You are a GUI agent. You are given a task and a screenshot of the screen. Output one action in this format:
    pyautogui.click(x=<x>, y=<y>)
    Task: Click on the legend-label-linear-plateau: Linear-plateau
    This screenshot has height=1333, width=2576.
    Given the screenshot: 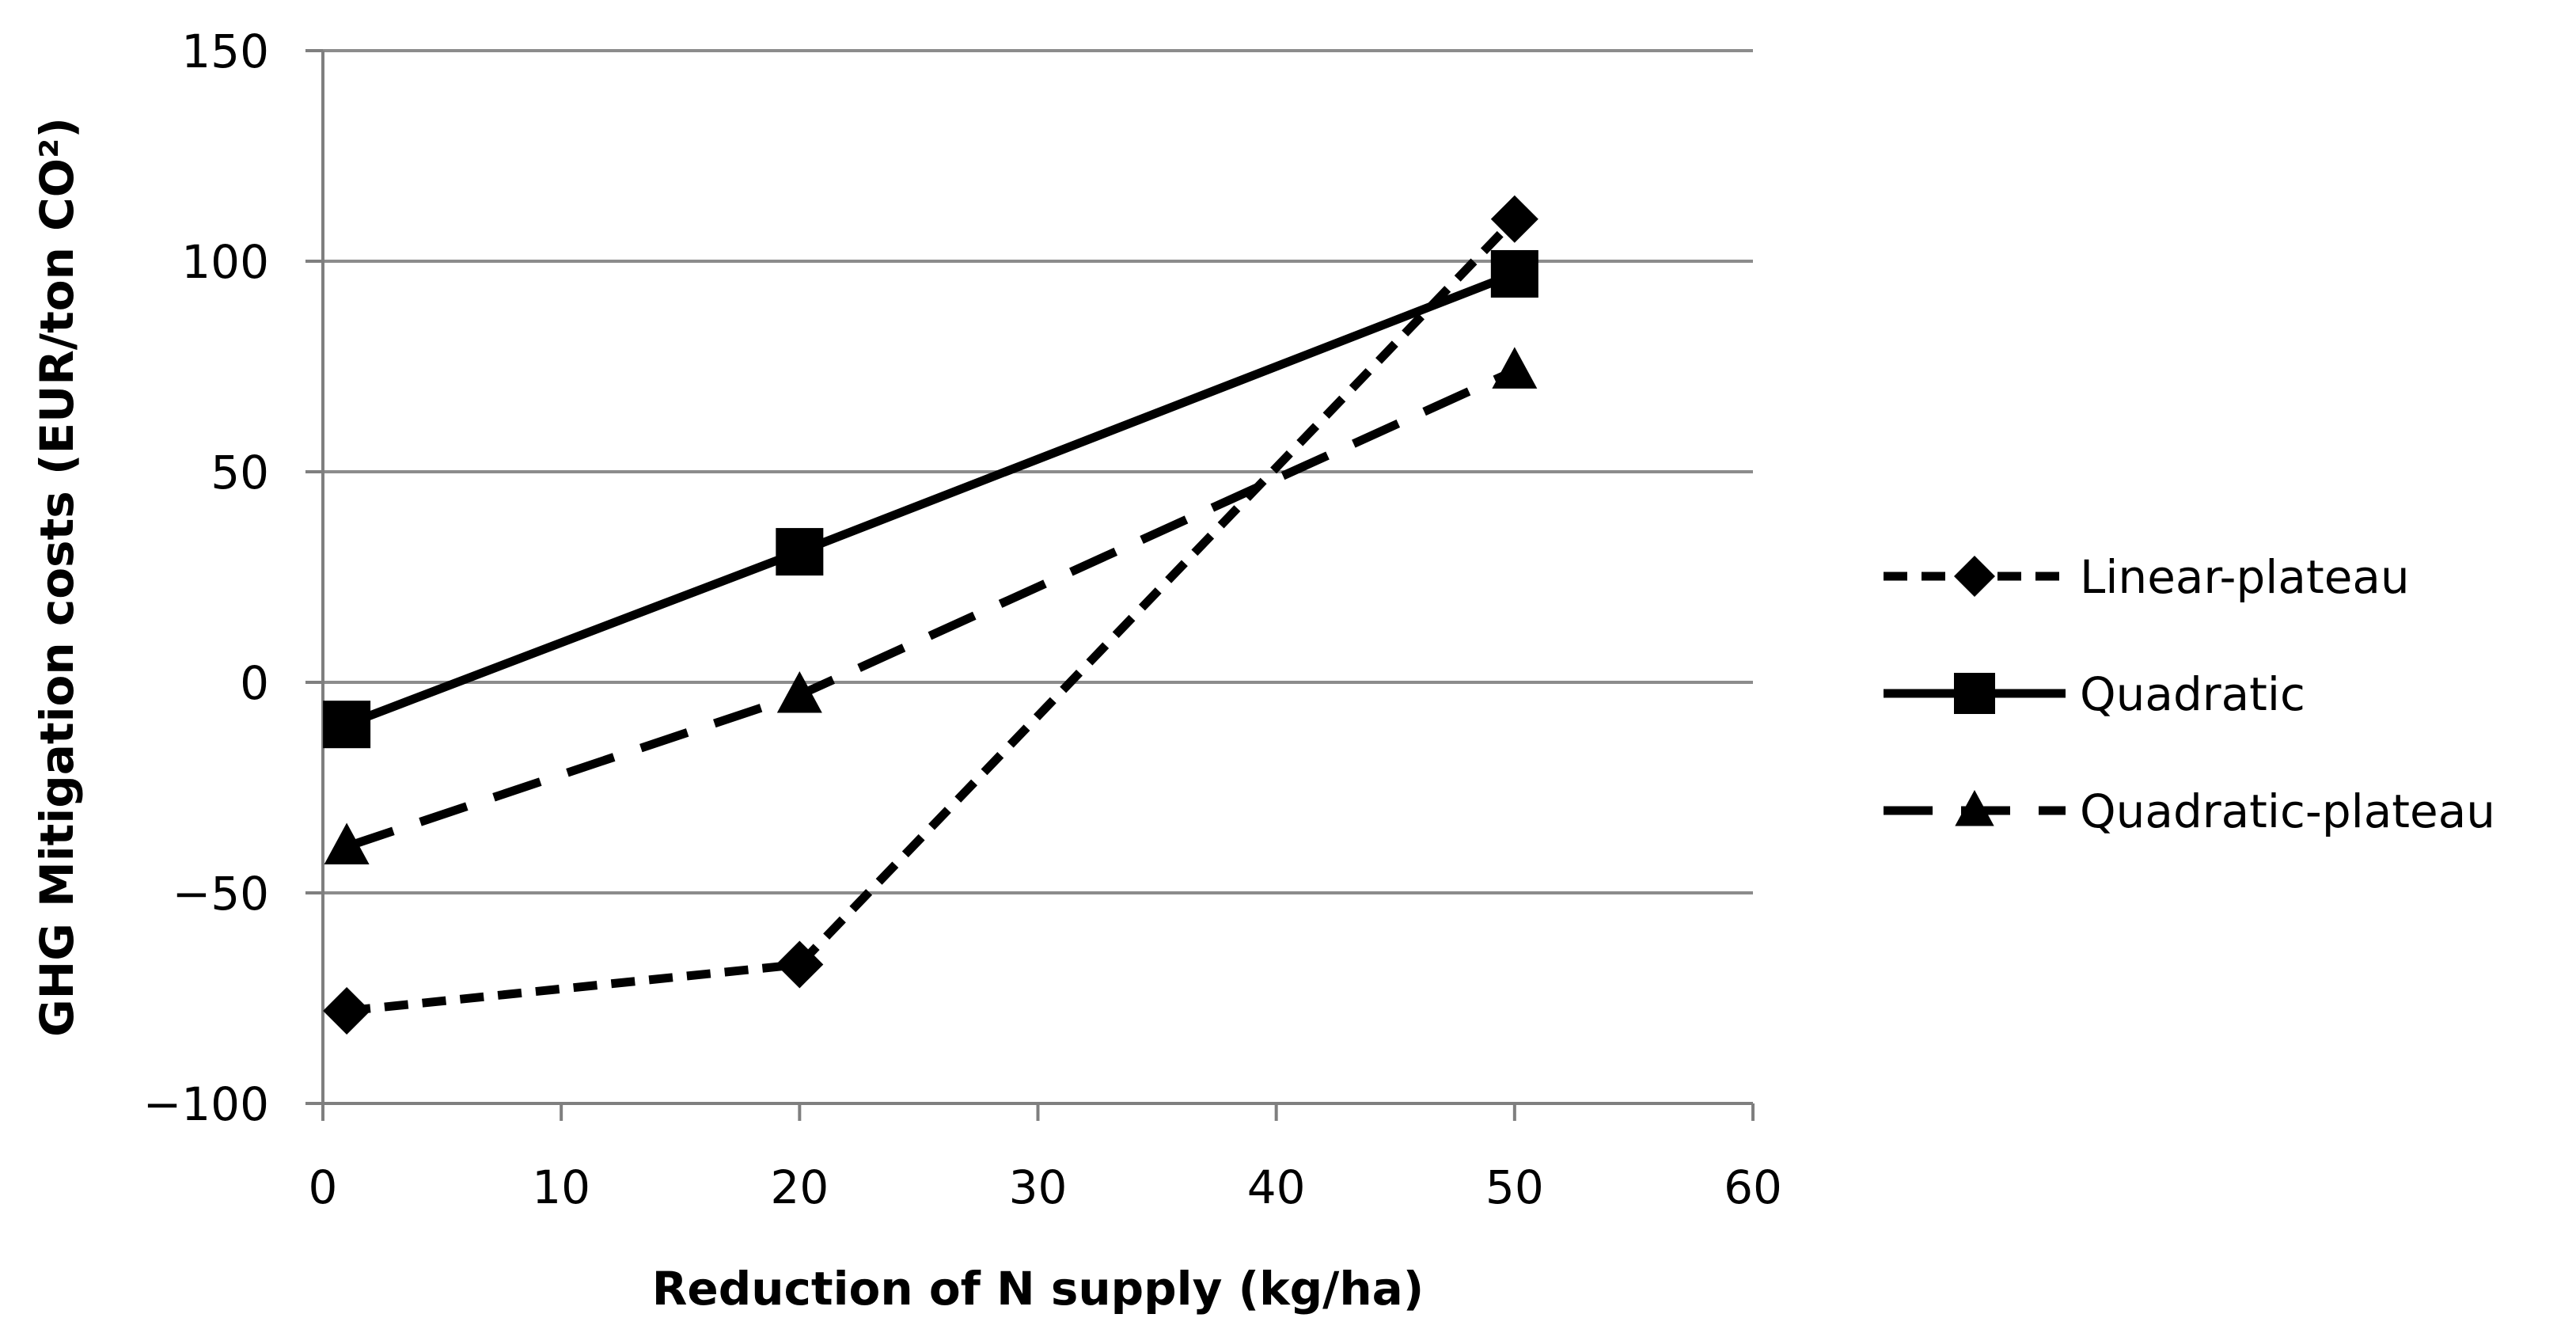 What is the action you would take?
    pyautogui.click(x=2245, y=577)
    